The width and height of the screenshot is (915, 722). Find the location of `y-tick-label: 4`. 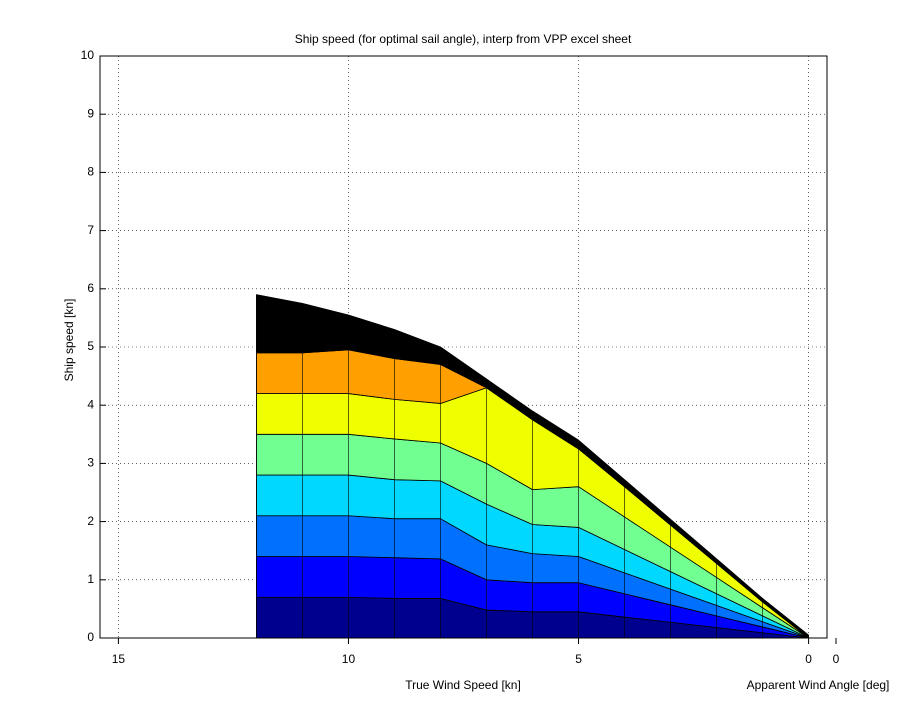

y-tick-label: 4 is located at coordinates (90, 404).